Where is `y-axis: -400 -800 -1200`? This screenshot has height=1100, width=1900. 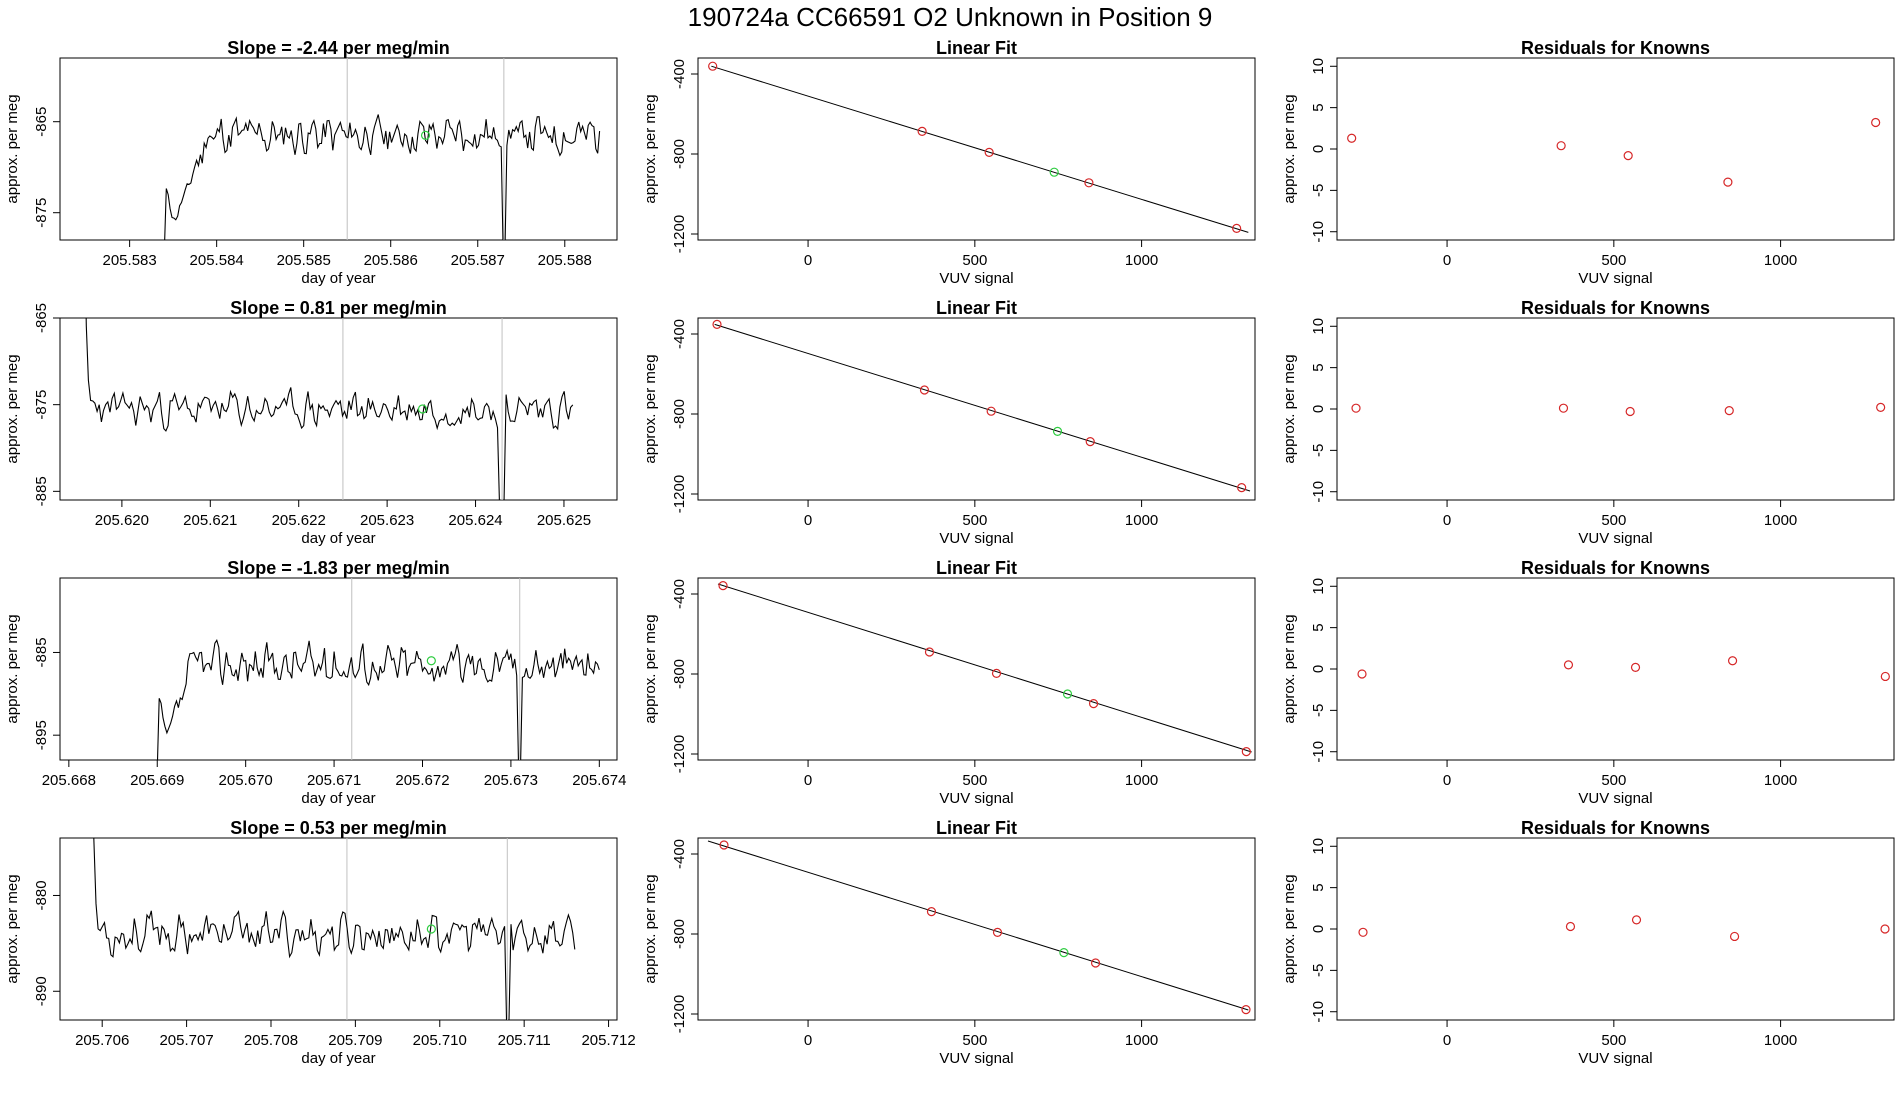
y-axis: -400 -800 -1200 is located at coordinates (684, 676).